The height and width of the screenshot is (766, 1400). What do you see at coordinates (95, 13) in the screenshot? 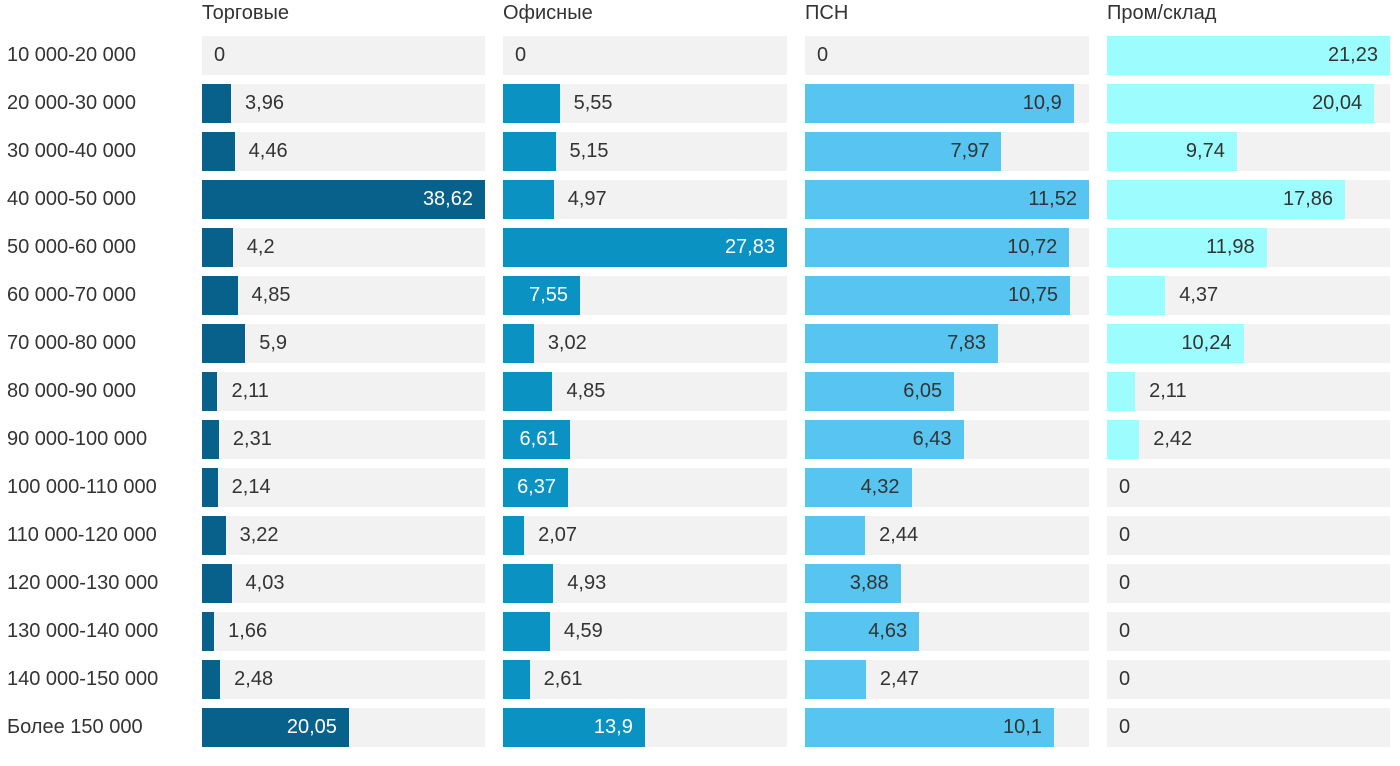
I see `header-spacer` at bounding box center [95, 13].